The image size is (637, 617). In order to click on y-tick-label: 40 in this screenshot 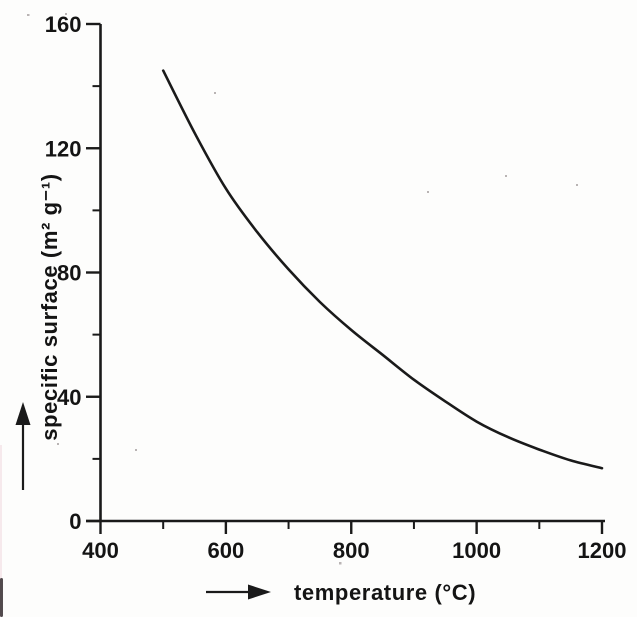, I will do `click(69, 397)`.